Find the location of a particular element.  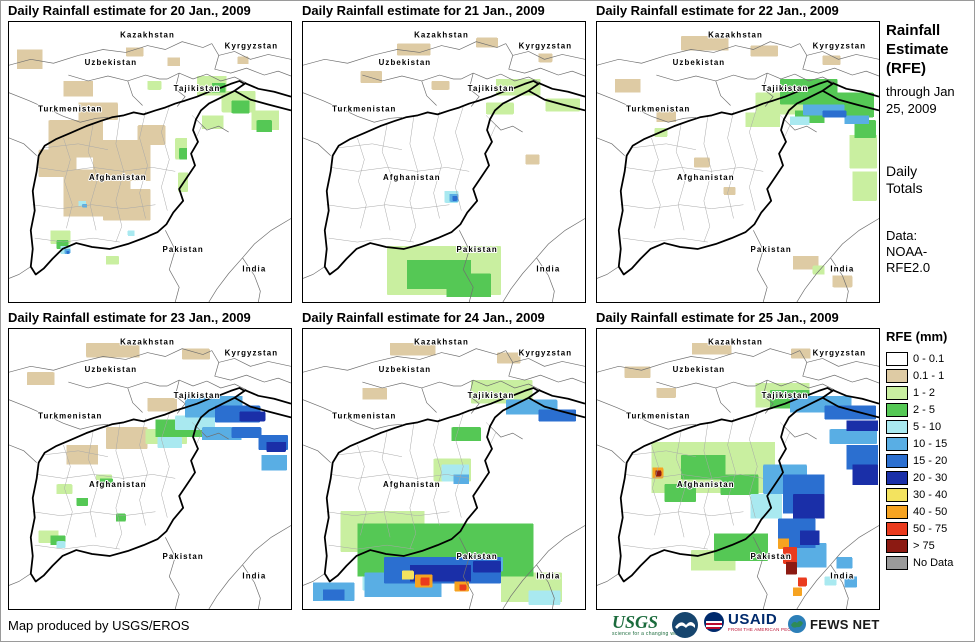

legend-label: 10 - 15 is located at coordinates (930, 444).